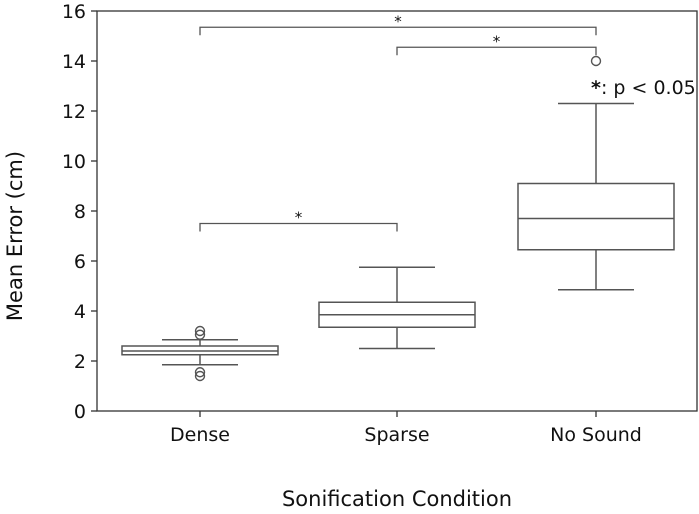 The image size is (699, 514). I want to click on y-tick-label: 4, so click(80, 312).